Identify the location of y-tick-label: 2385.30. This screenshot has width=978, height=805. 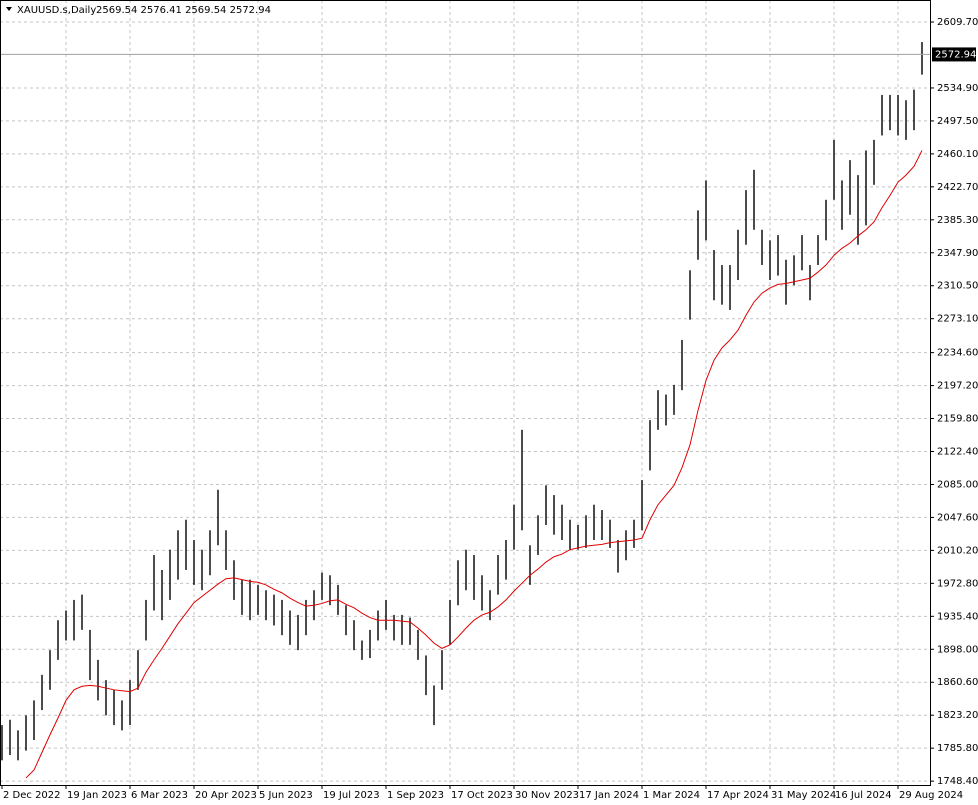
(957, 220).